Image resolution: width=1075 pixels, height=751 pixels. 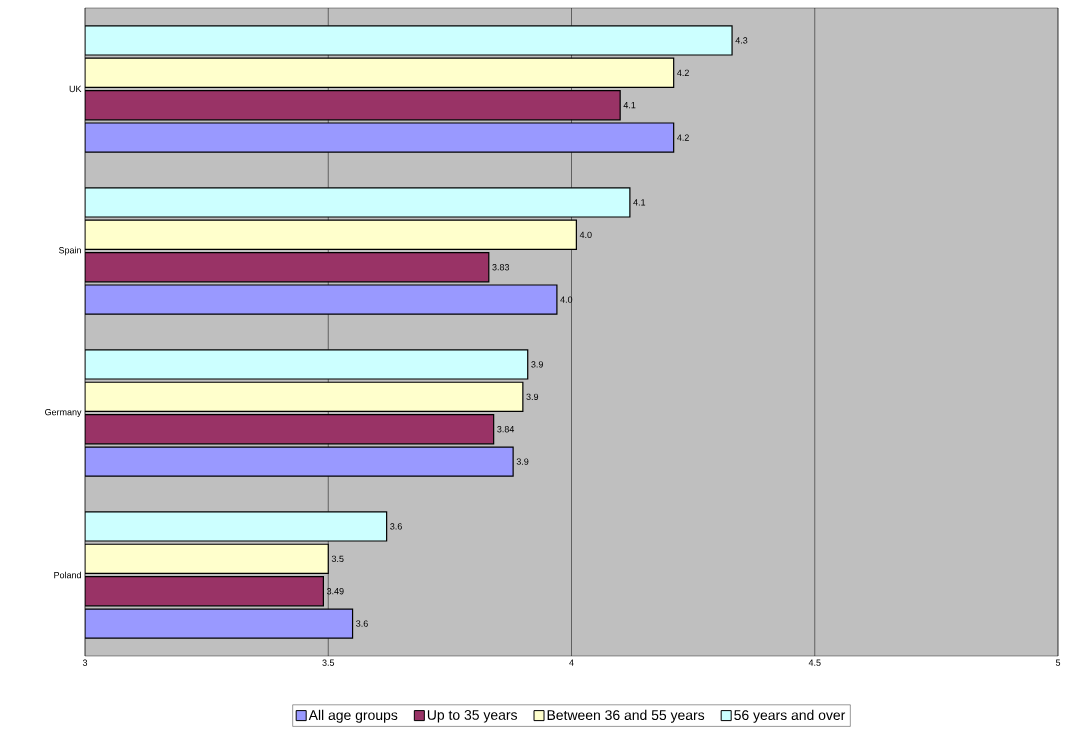 What do you see at coordinates (337, 558) in the screenshot?
I see `data-label: 3.5` at bounding box center [337, 558].